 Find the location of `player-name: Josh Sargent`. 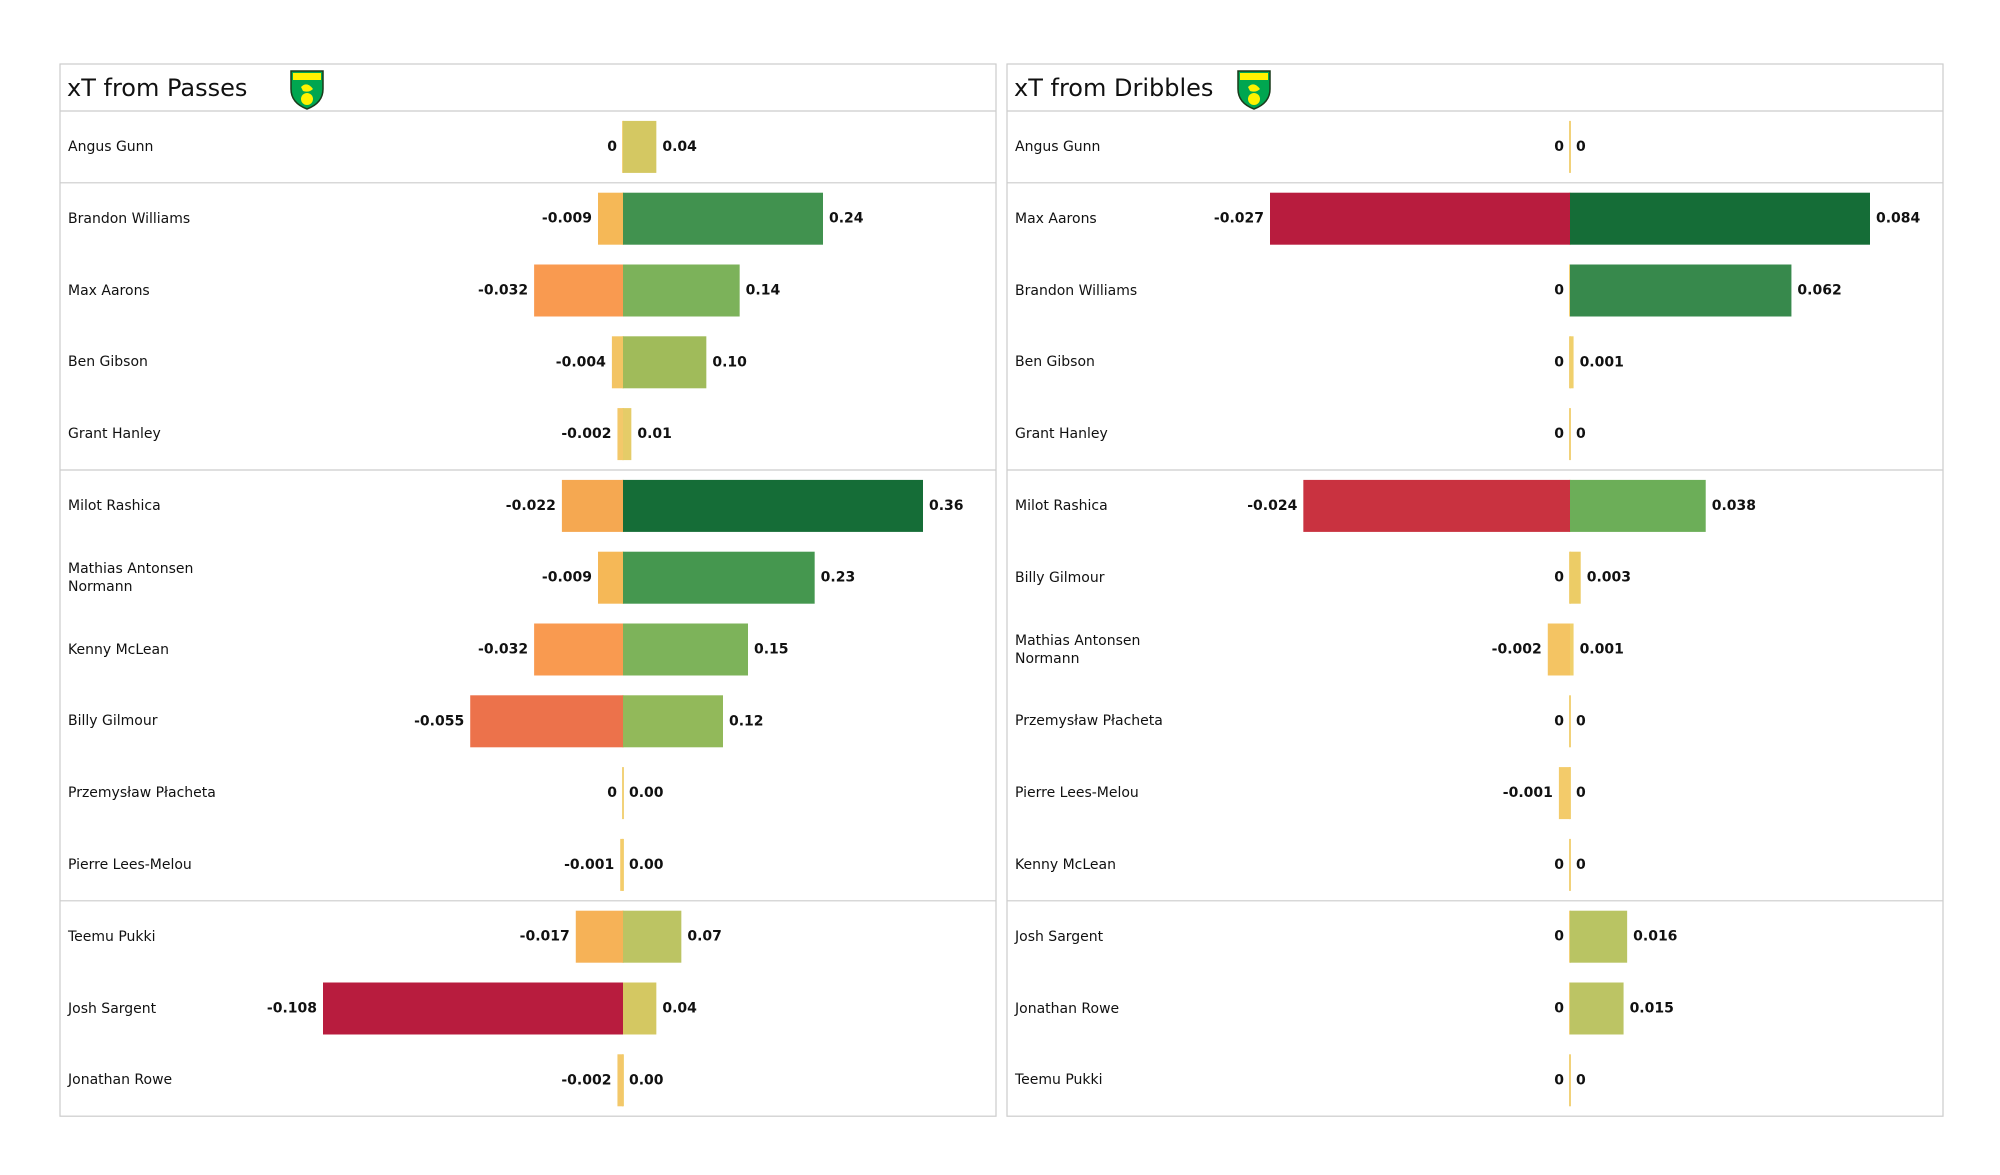

player-name: Josh Sargent is located at coordinates (1059, 936).